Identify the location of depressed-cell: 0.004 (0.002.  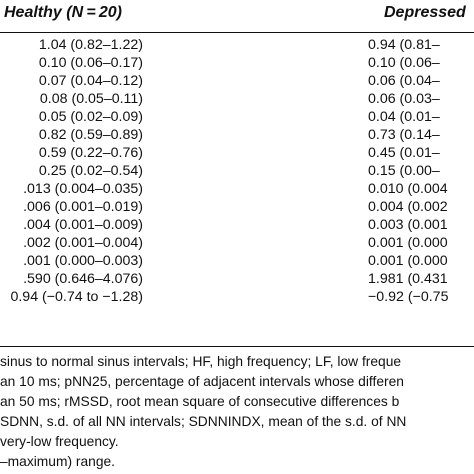
(408, 207).